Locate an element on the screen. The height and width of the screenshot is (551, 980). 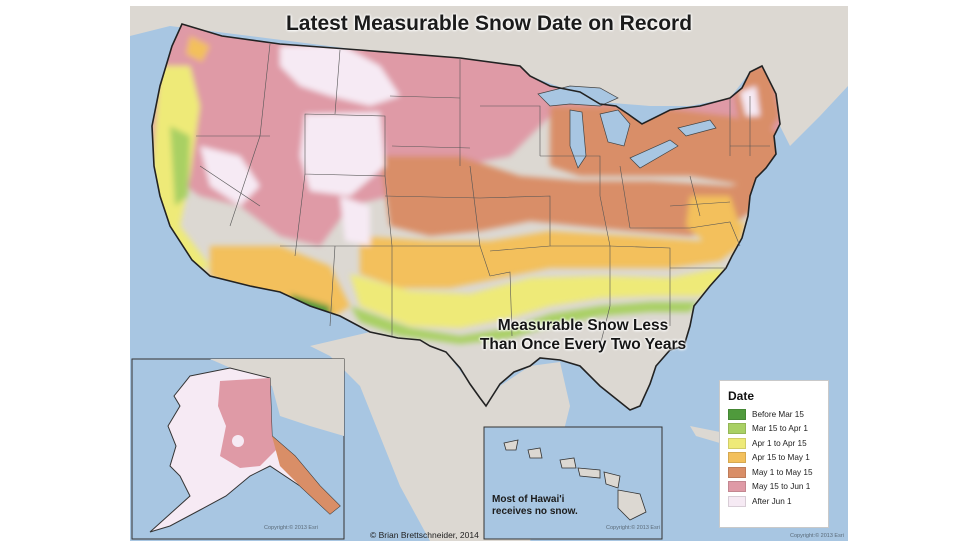
annotation-line-2: Than Once Every Two Years is located at coordinates (583, 344).